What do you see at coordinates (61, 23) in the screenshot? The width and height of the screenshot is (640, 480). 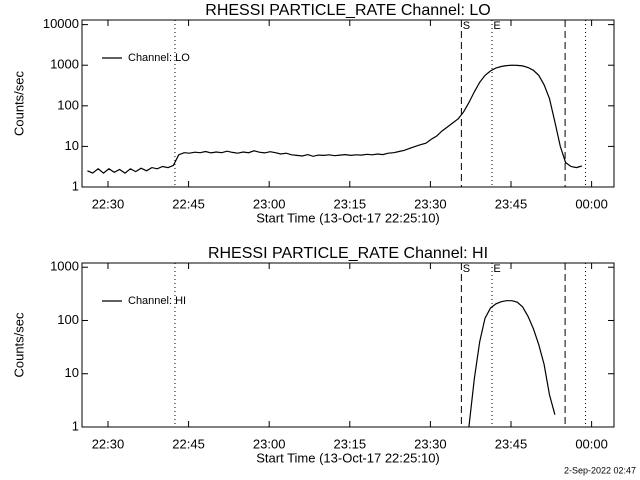 I see `y-tick-label: 10000` at bounding box center [61, 23].